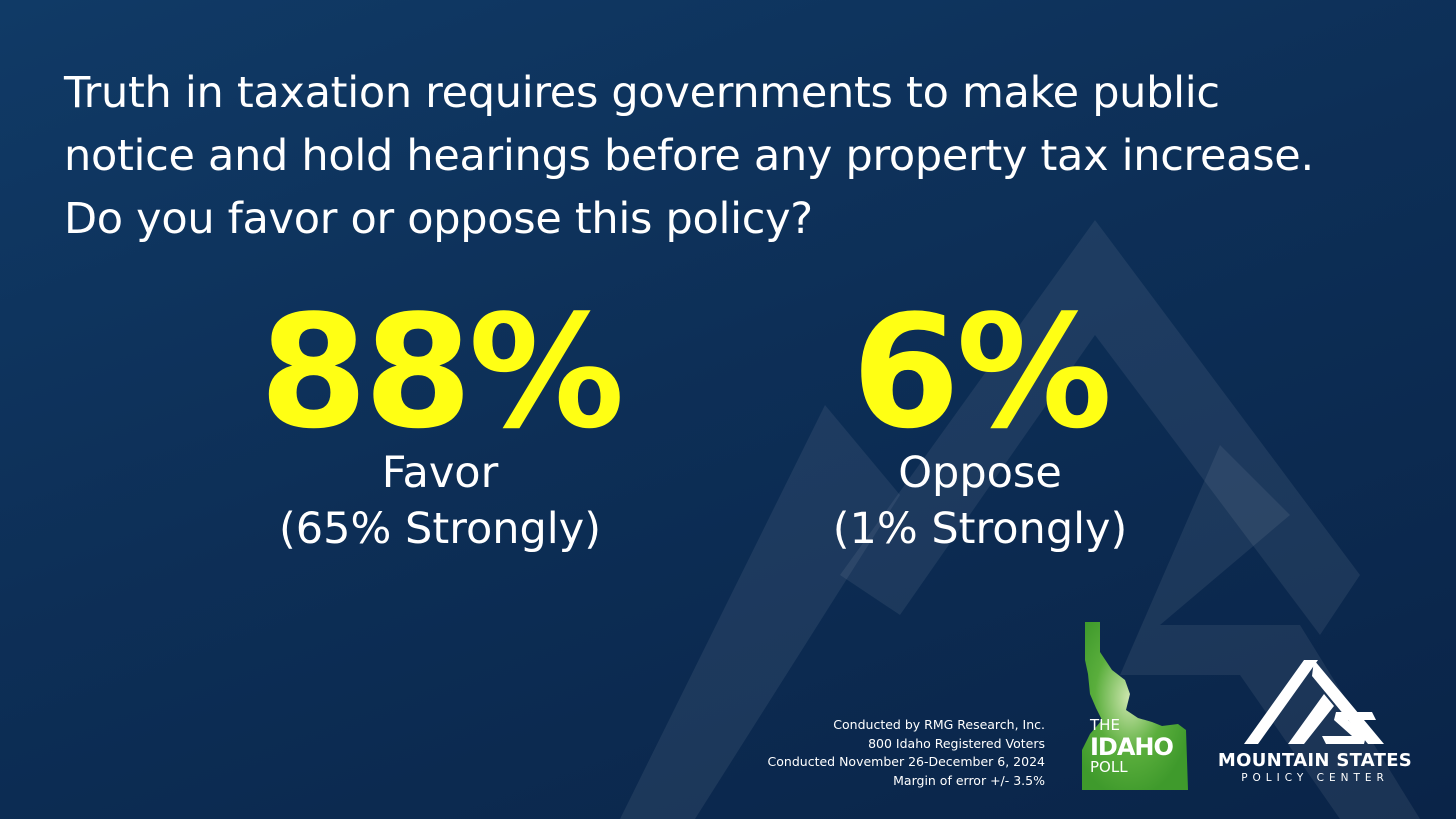  Describe the element at coordinates (440, 529) in the screenshot. I see `favor-strongly: (65% Strongly)` at that location.